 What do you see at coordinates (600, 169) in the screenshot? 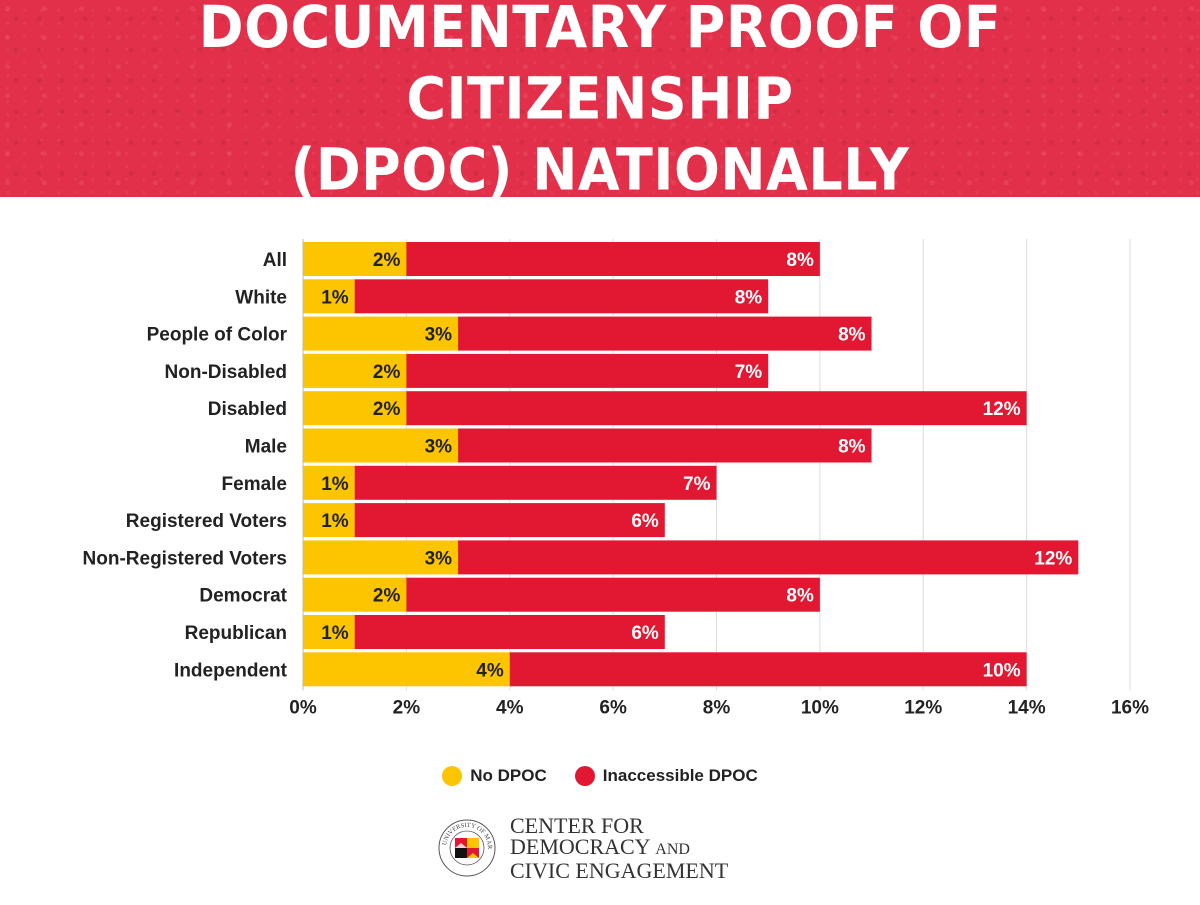
I see `chart-title-line-2: (DPOC) NATIONALLY` at bounding box center [600, 169].